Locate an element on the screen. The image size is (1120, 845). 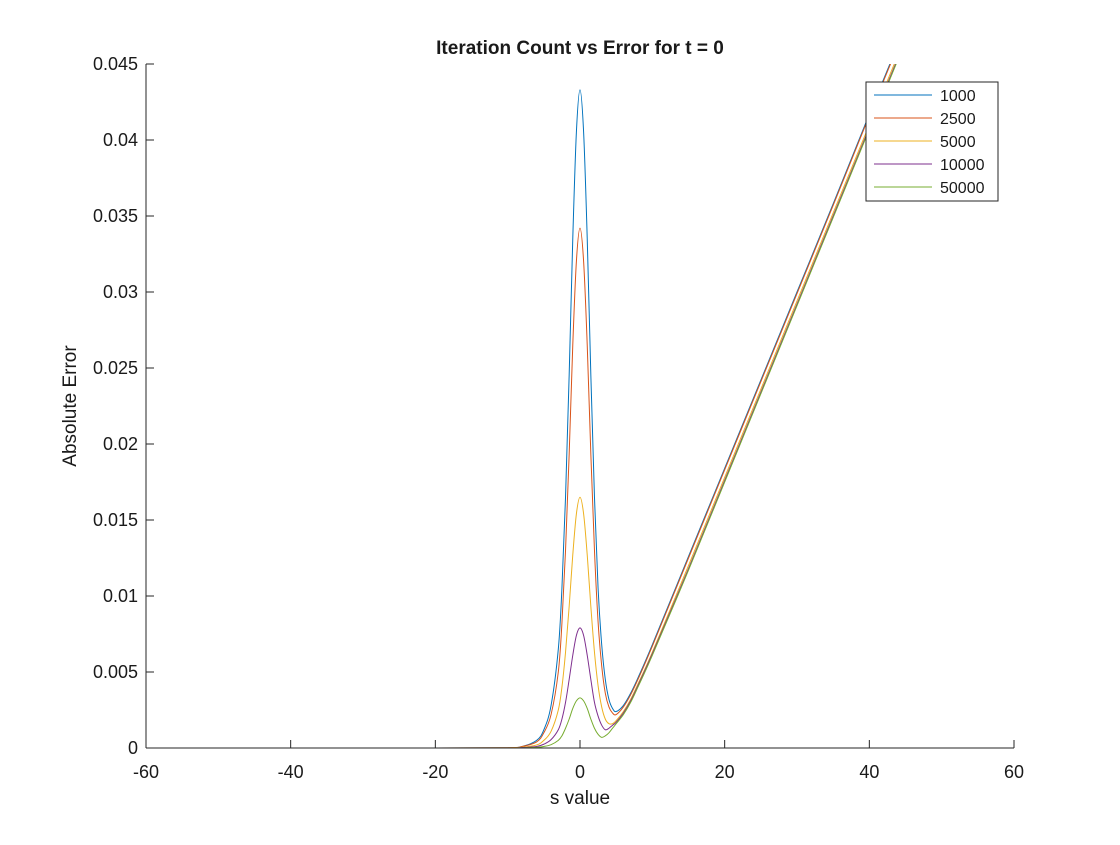
x-ticks: -60 -40 -20 0 20 40 60 is located at coordinates (578, 761).